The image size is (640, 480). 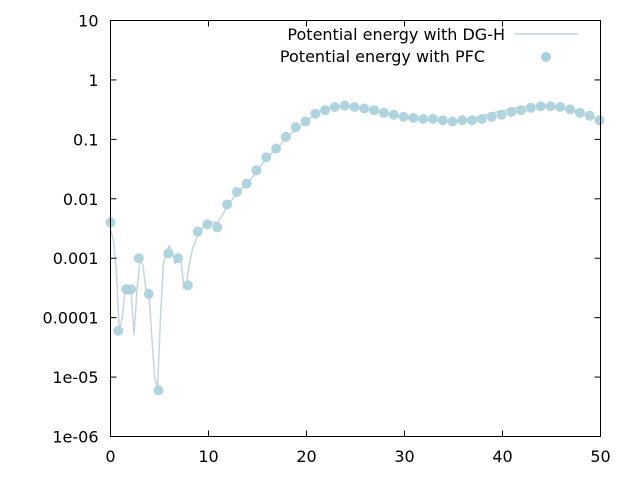 I want to click on y-tick-label: 1e-05, so click(x=75, y=377).